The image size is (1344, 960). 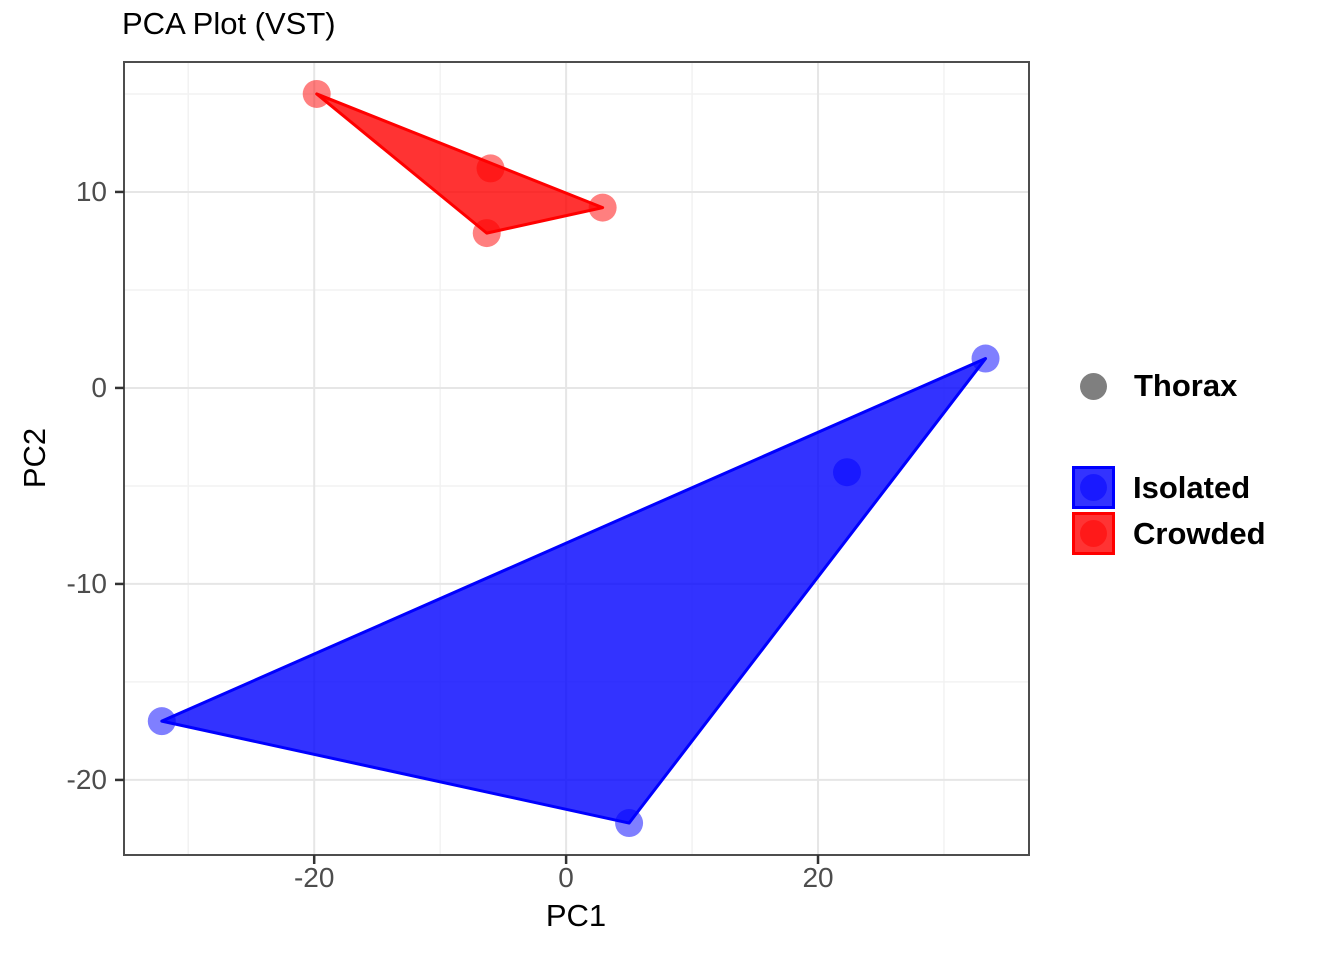 What do you see at coordinates (460, 163) in the screenshot?
I see `hull-crowded` at bounding box center [460, 163].